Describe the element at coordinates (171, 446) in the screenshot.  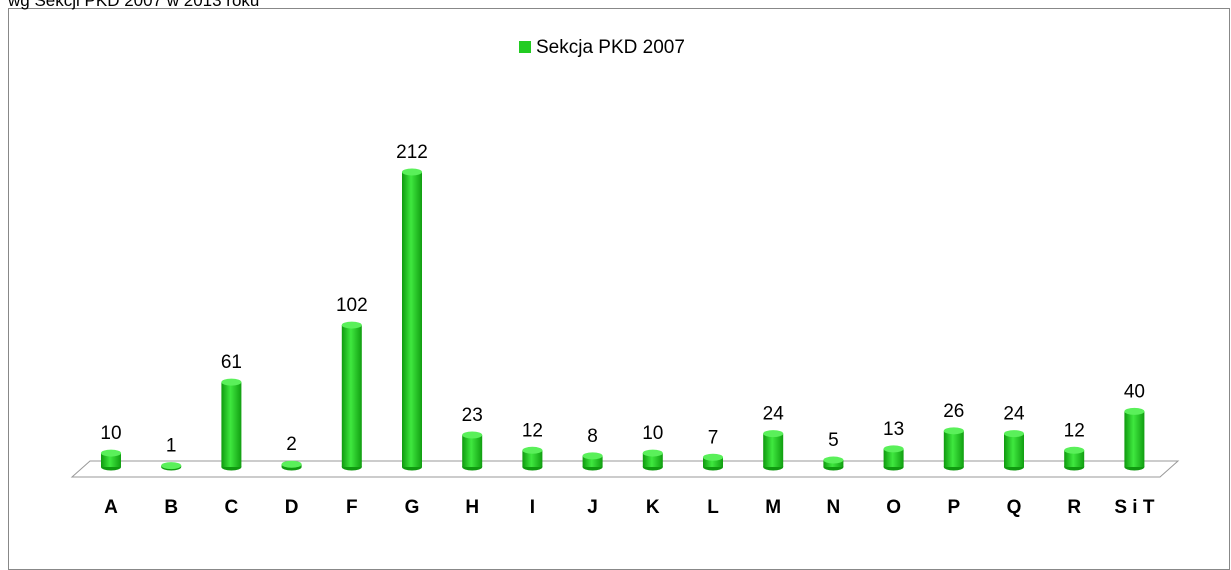
I see `data-label: 1` at that location.